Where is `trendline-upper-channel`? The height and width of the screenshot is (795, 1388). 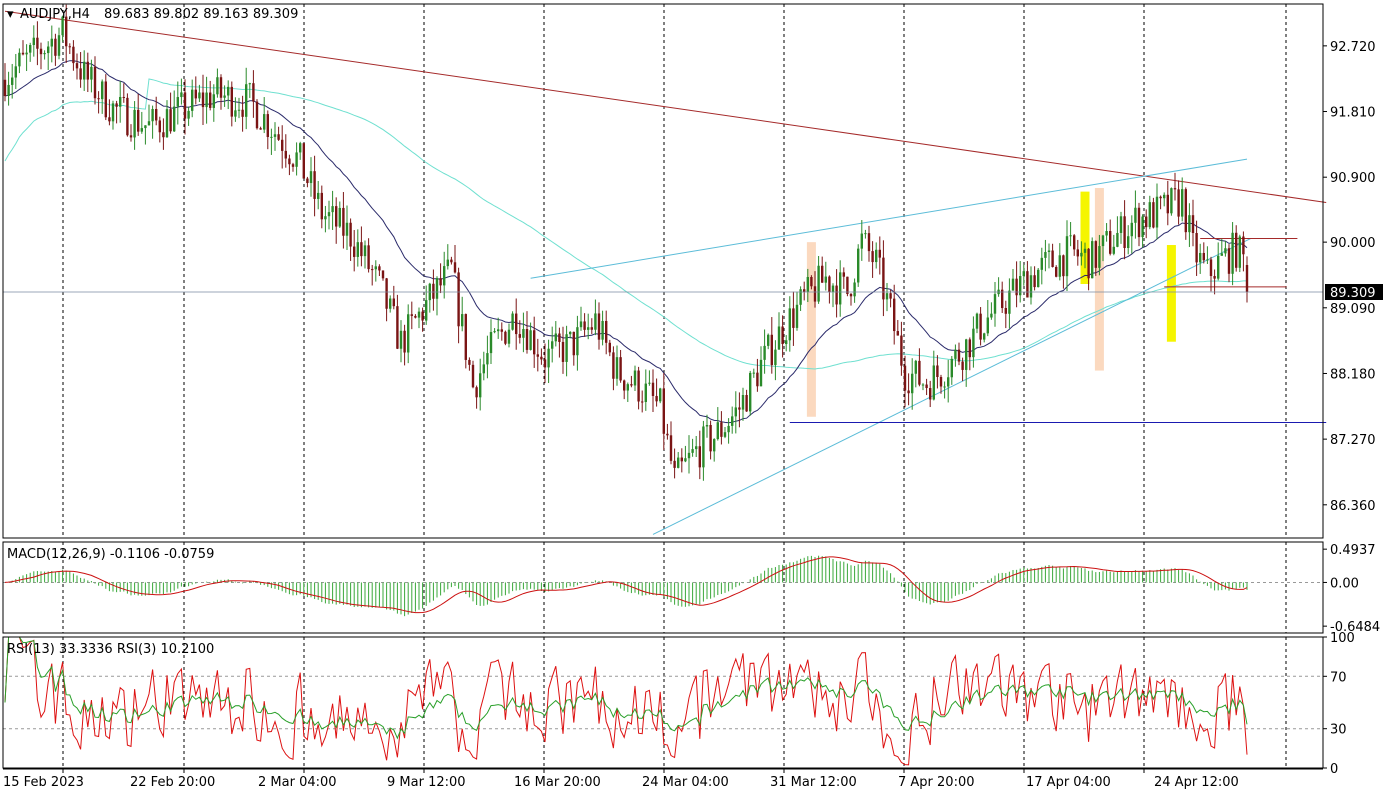 trendline-upper-channel is located at coordinates (889, 218).